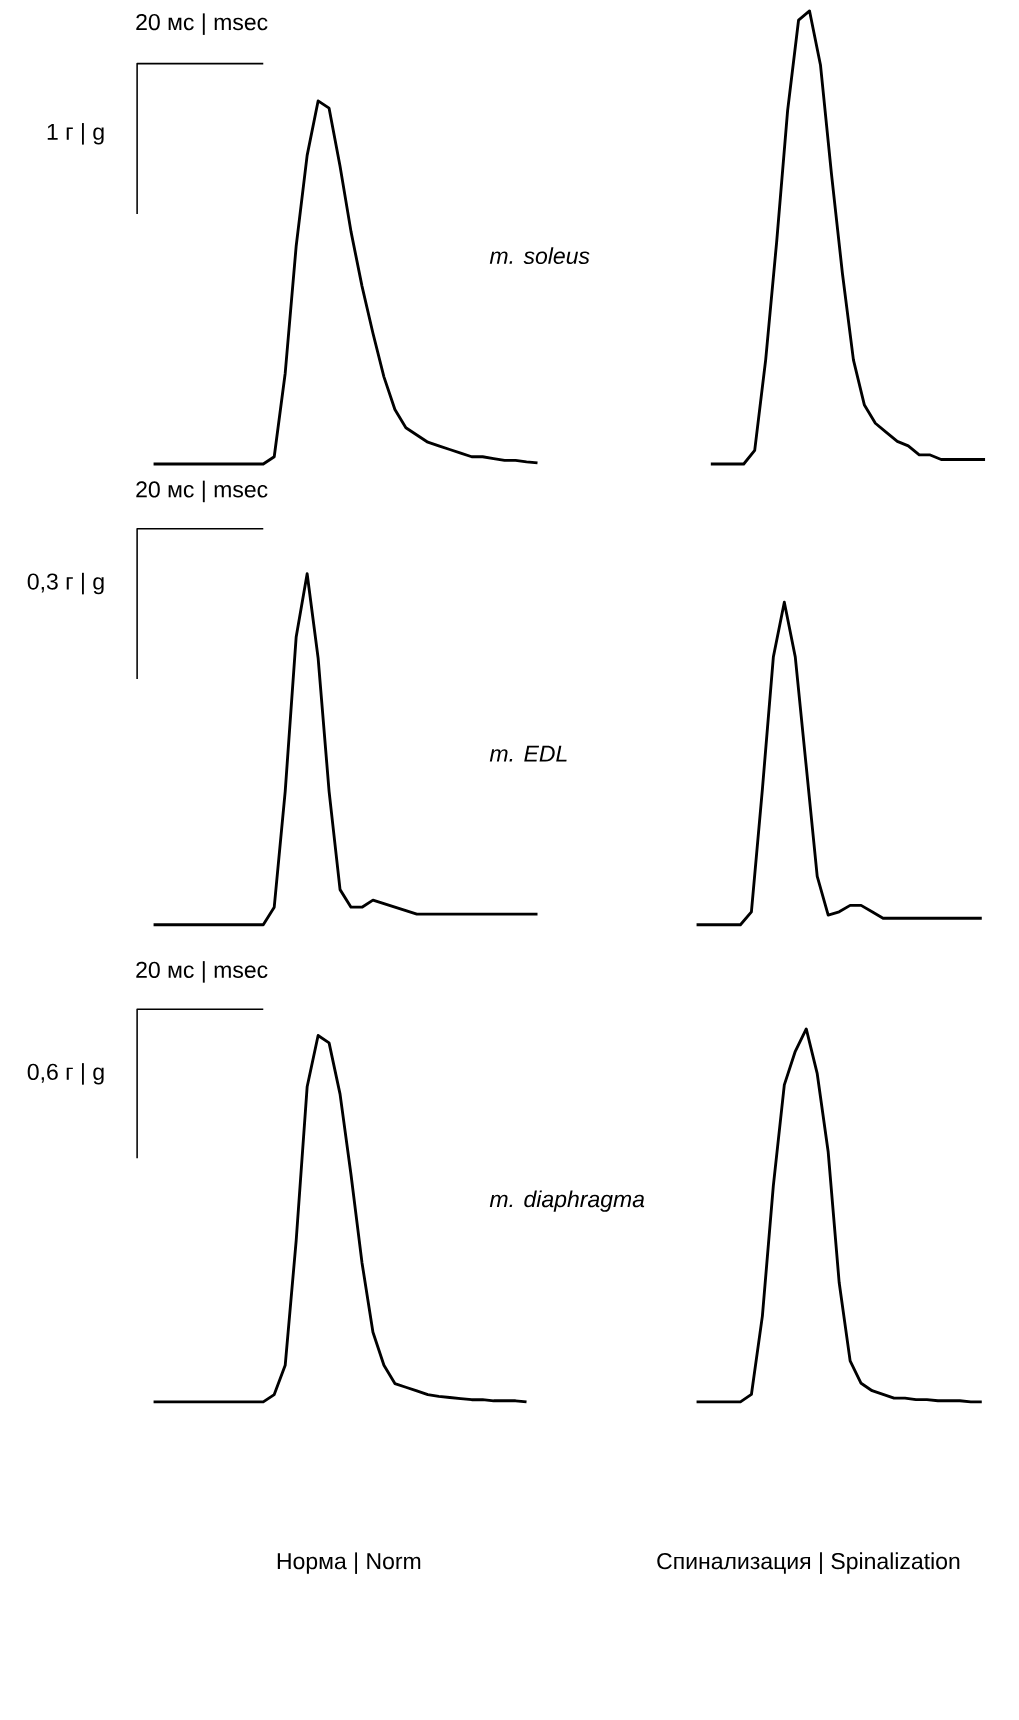 This screenshot has height=1720, width=1019. What do you see at coordinates (808, 1563) in the screenshot?
I see `x-axis-title: Спинализация | Spinalization` at bounding box center [808, 1563].